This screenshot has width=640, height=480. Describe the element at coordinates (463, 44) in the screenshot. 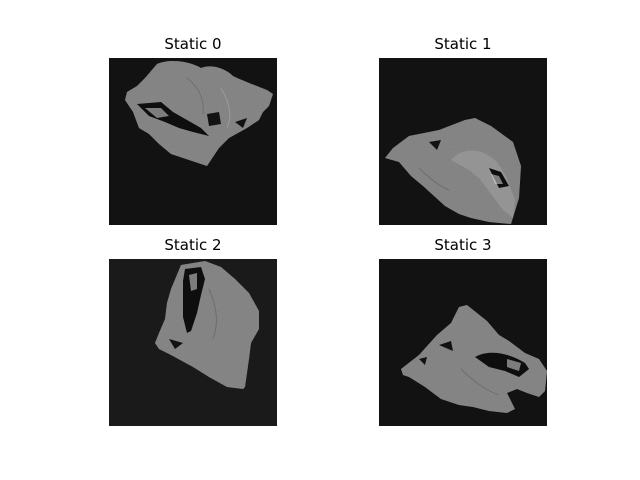

I see `panel-title: Static 1` at that location.